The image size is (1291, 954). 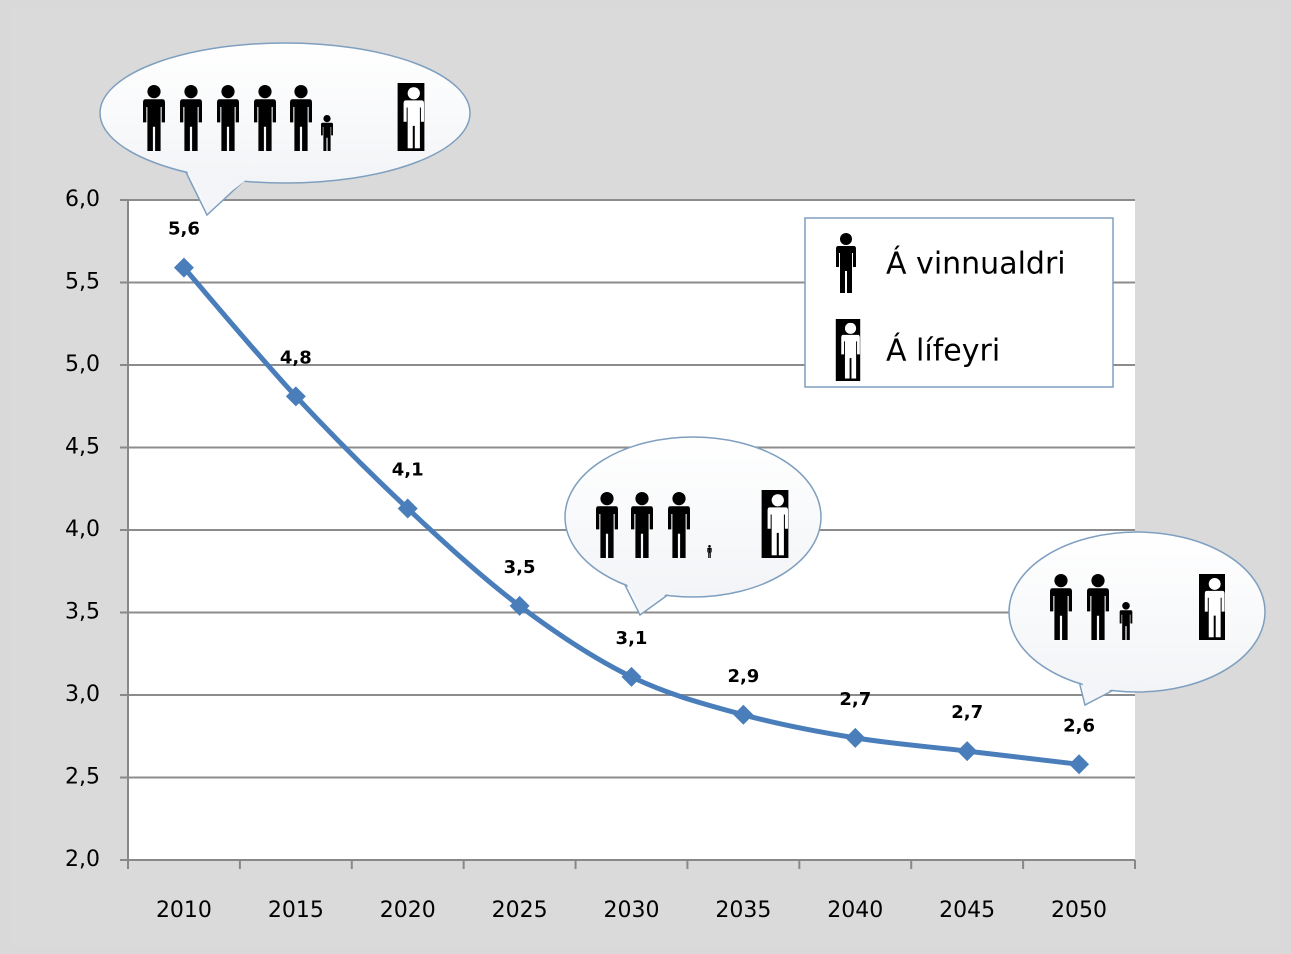 What do you see at coordinates (1137, 619) in the screenshot?
I see `callout-2050` at bounding box center [1137, 619].